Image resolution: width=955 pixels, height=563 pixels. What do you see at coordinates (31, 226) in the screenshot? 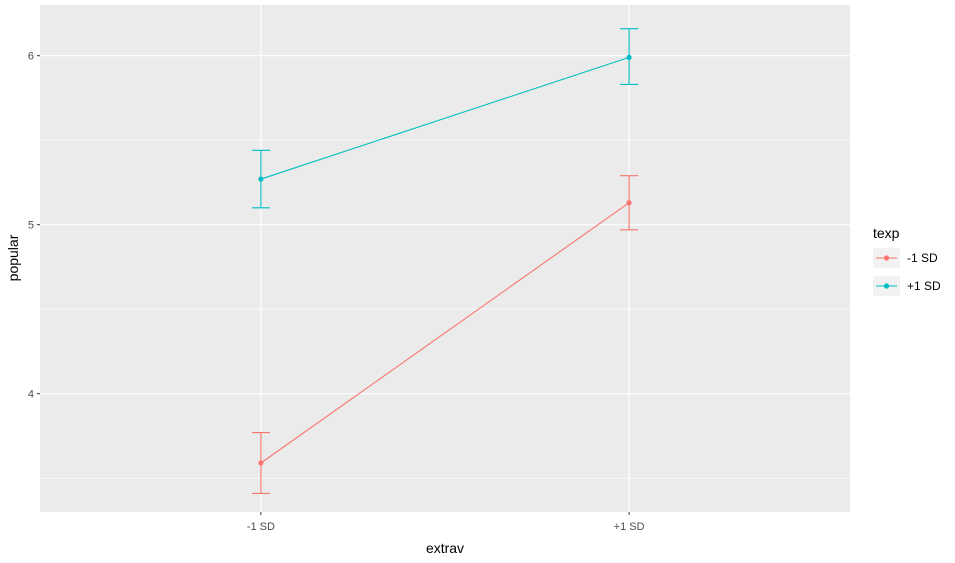
I see `y-tick-label: 5` at bounding box center [31, 226].